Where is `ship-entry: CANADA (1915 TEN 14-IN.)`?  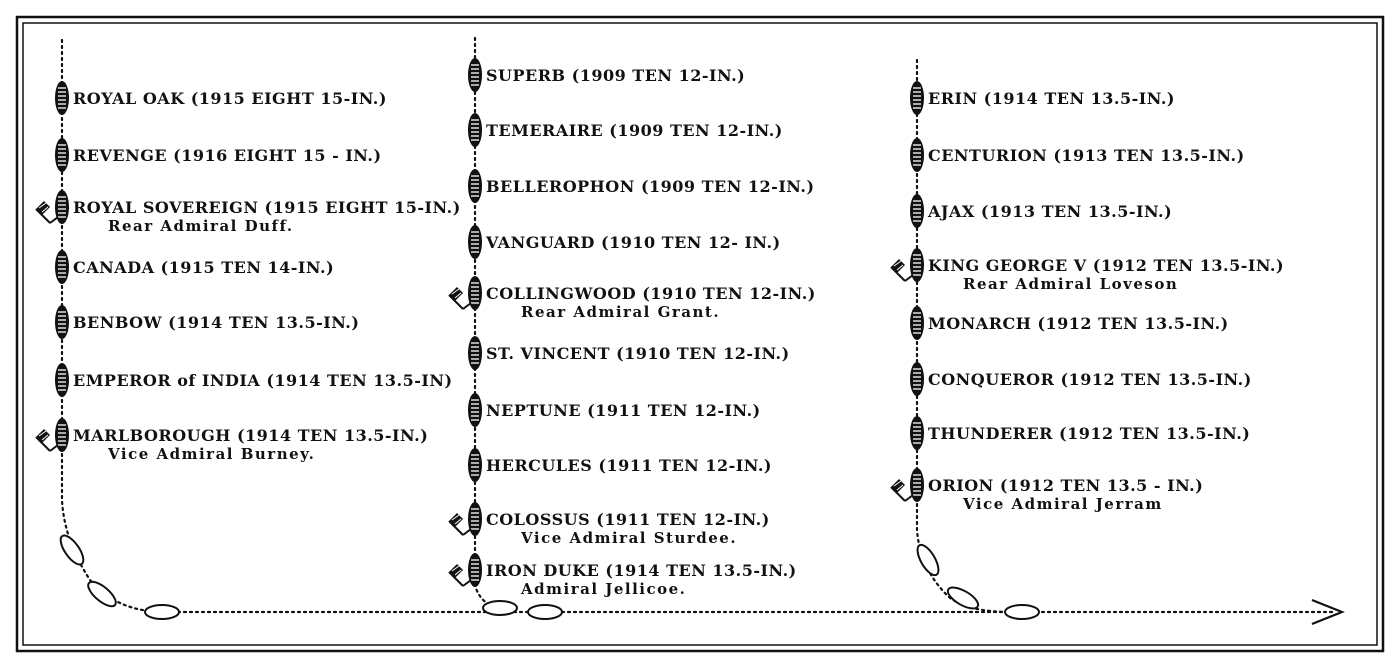 ship-entry: CANADA (1915 TEN 14-IN.) is located at coordinates (194, 267).